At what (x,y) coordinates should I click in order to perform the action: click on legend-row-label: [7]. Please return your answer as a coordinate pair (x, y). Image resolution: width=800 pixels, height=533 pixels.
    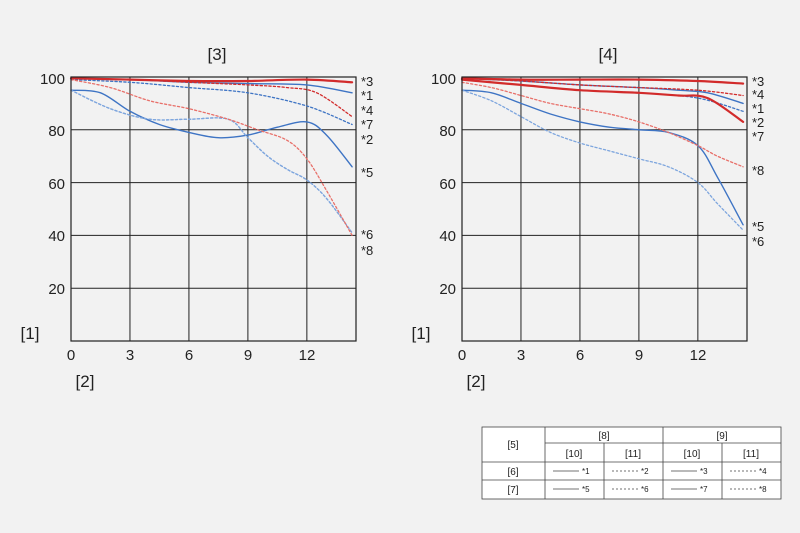
    Looking at the image, I should click on (512, 490).